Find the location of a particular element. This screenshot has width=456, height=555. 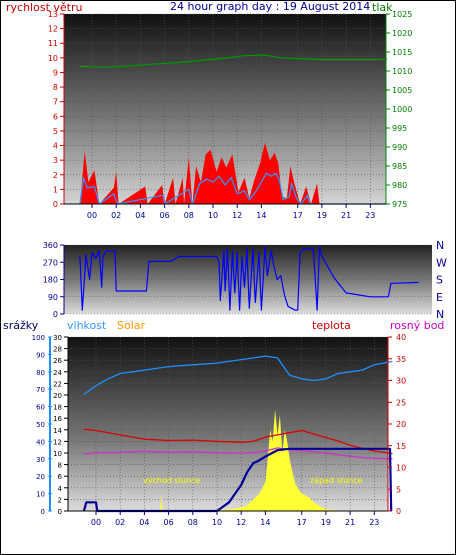

dewpoint-axis-title: rosný bod is located at coordinates (417, 325).